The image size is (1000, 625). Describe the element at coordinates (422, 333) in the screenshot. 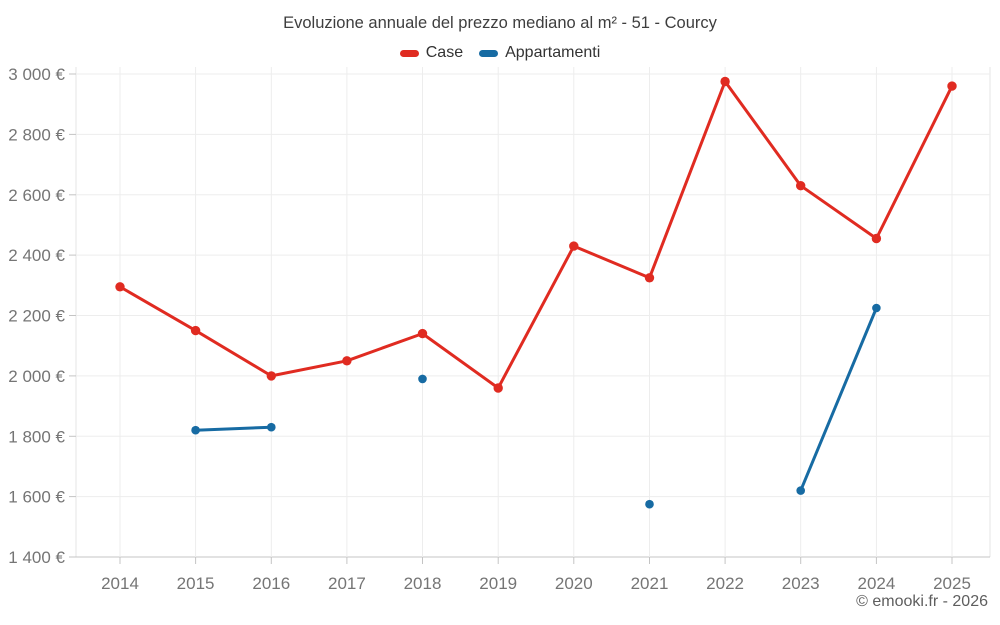

I see `case-point-2018` at that location.